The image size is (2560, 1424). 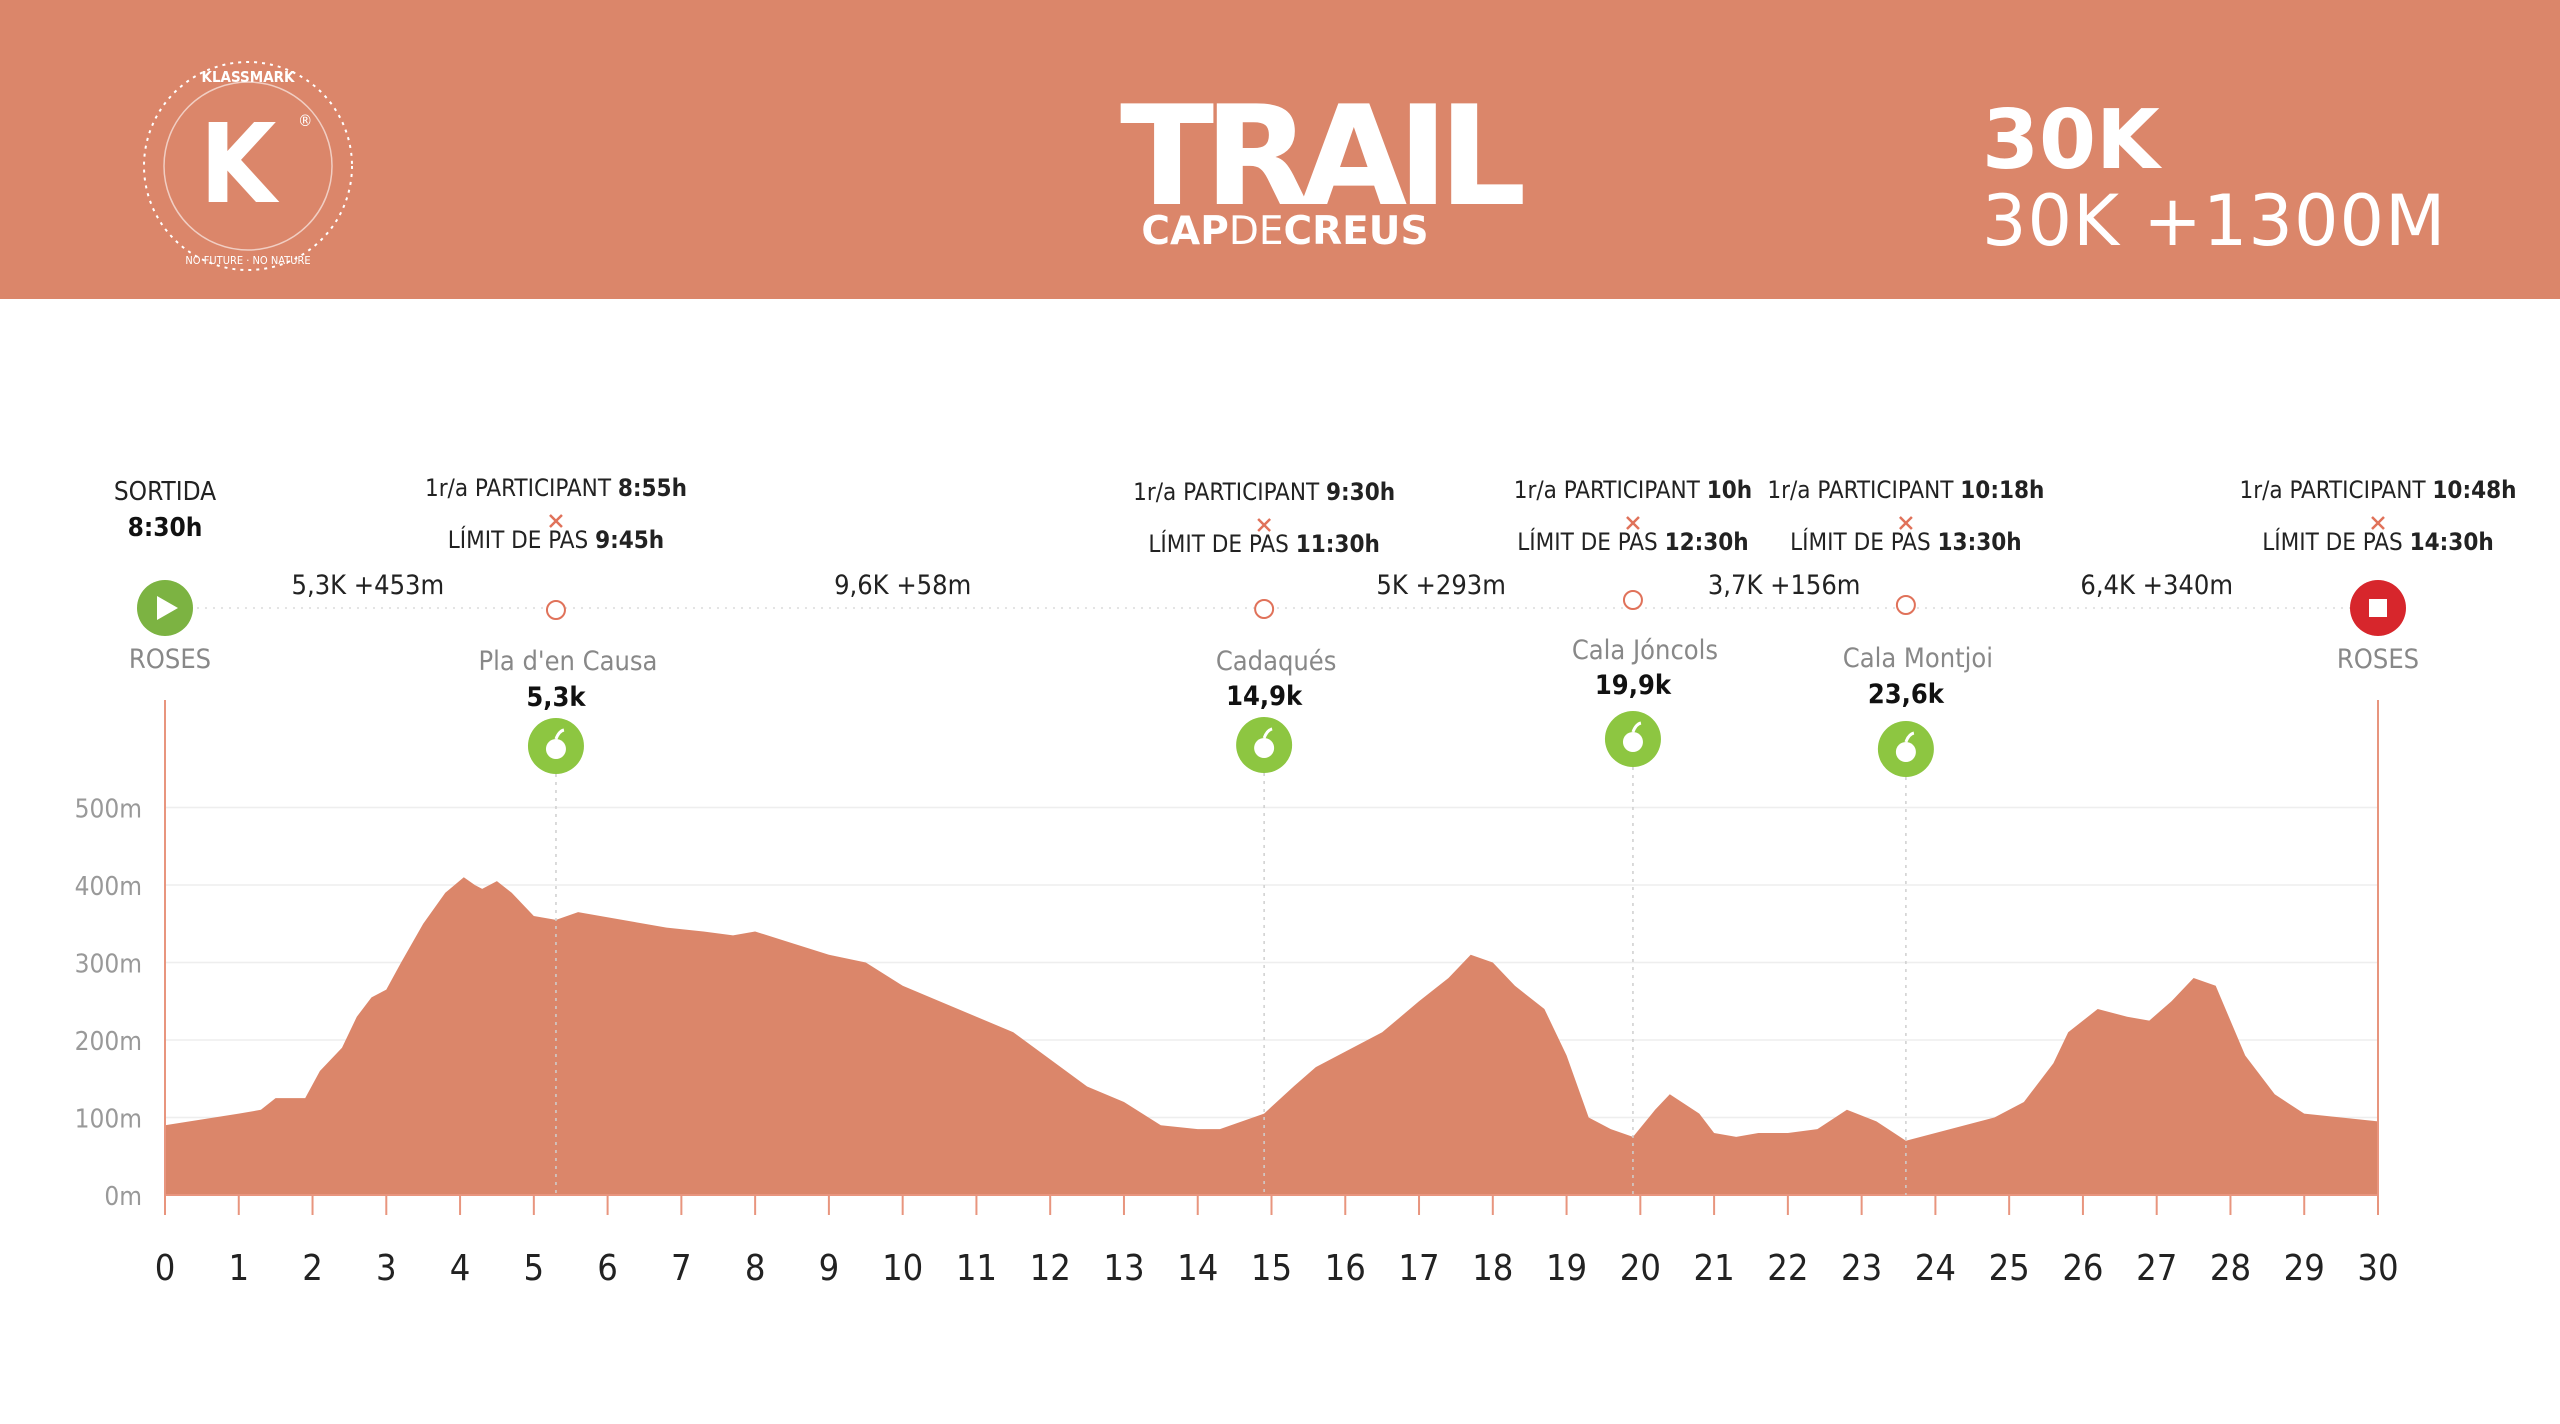 I want to click on logo-brand-text: KLASSMARK, so click(x=249, y=77).